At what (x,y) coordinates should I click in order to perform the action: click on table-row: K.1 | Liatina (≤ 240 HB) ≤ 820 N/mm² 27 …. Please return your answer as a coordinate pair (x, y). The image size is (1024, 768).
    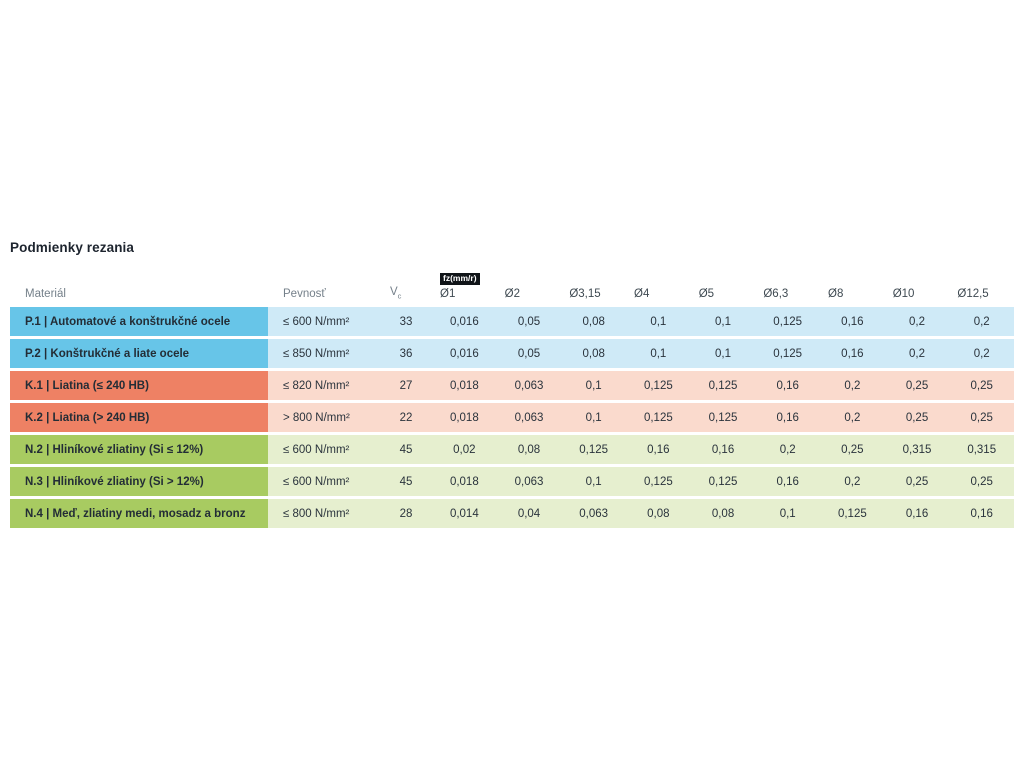
    Looking at the image, I should click on (512, 385).